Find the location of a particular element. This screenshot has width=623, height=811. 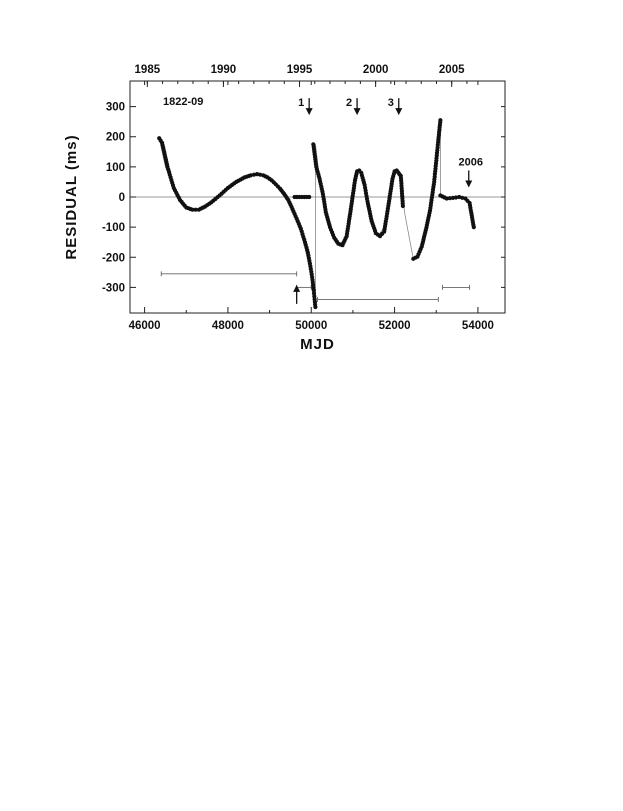

glitch-markers: 1 2 3 2006 is located at coordinates (388, 200).